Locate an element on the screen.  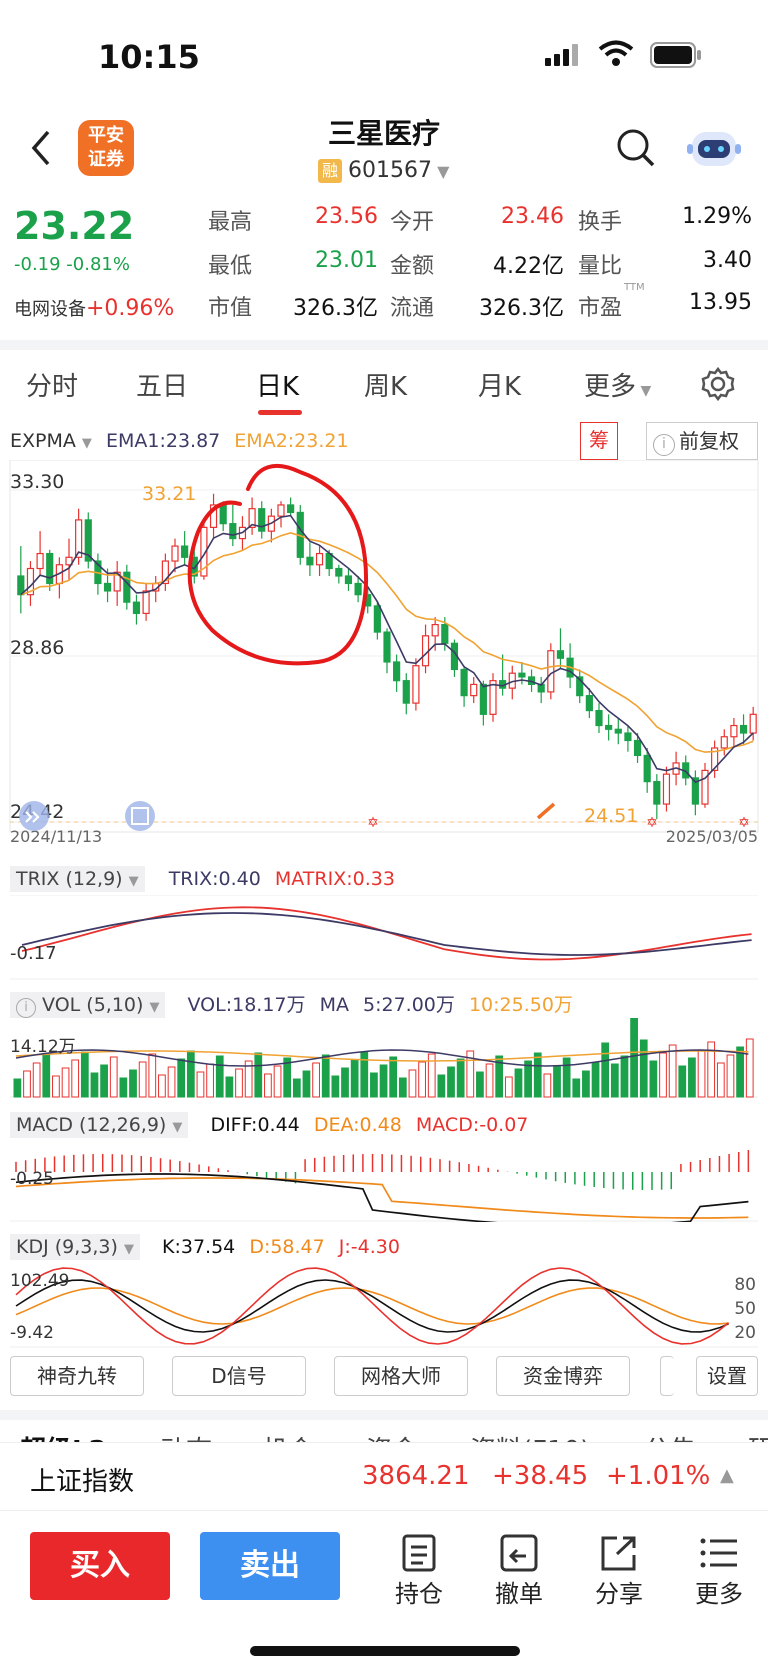
margin-badge: 融 is located at coordinates (330, 171).